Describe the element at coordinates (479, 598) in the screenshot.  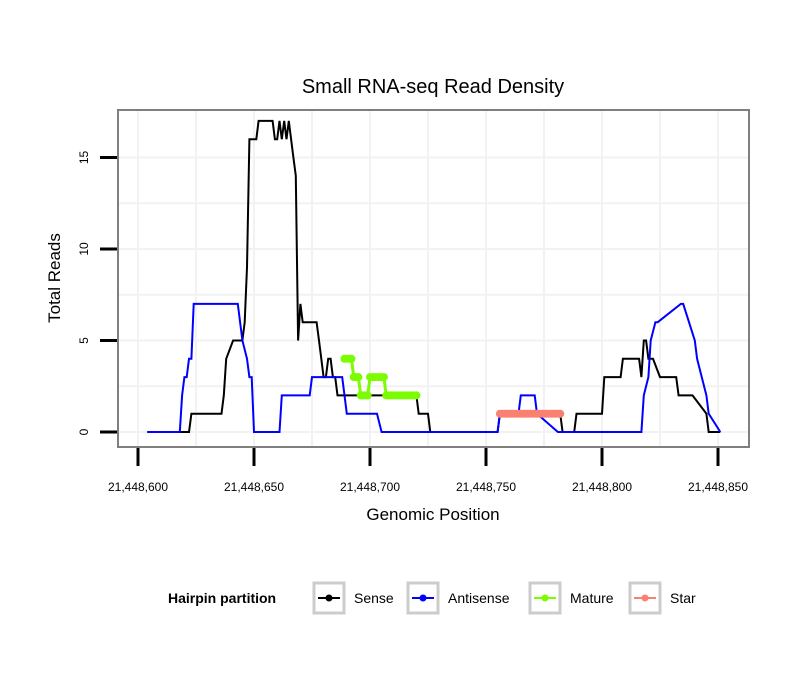
I see `legend-label: Antisense` at that location.